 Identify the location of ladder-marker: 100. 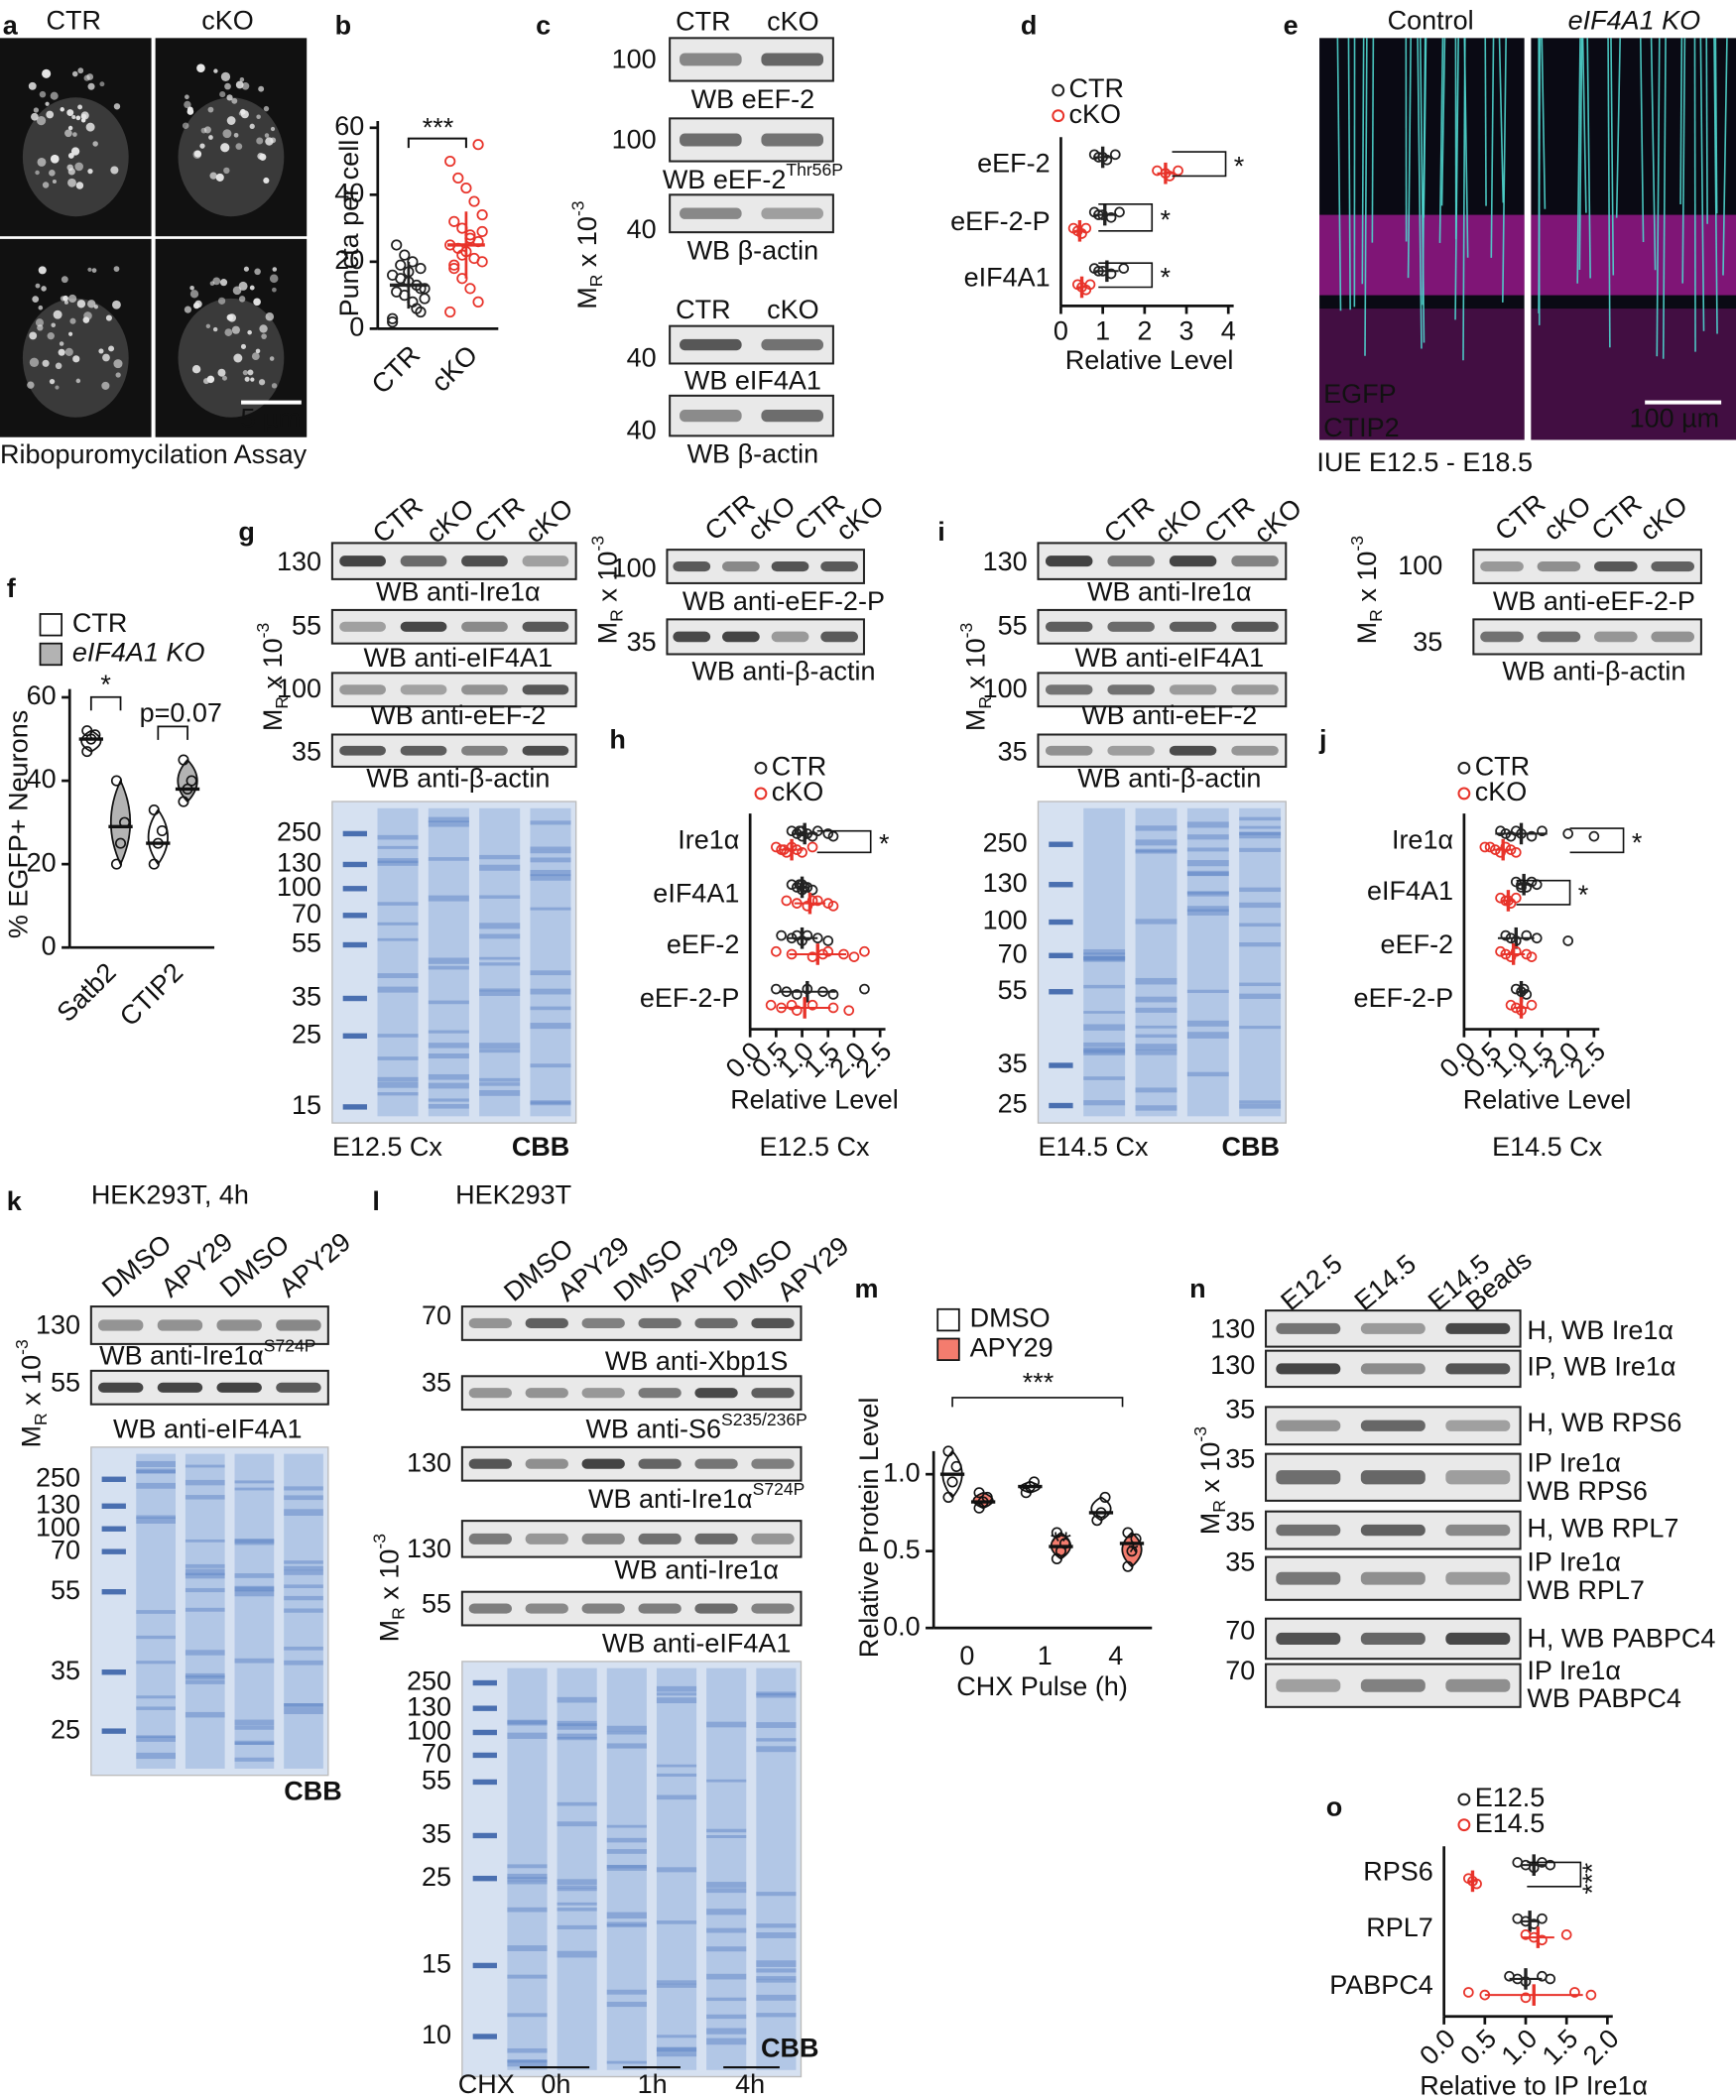
(1005, 920).